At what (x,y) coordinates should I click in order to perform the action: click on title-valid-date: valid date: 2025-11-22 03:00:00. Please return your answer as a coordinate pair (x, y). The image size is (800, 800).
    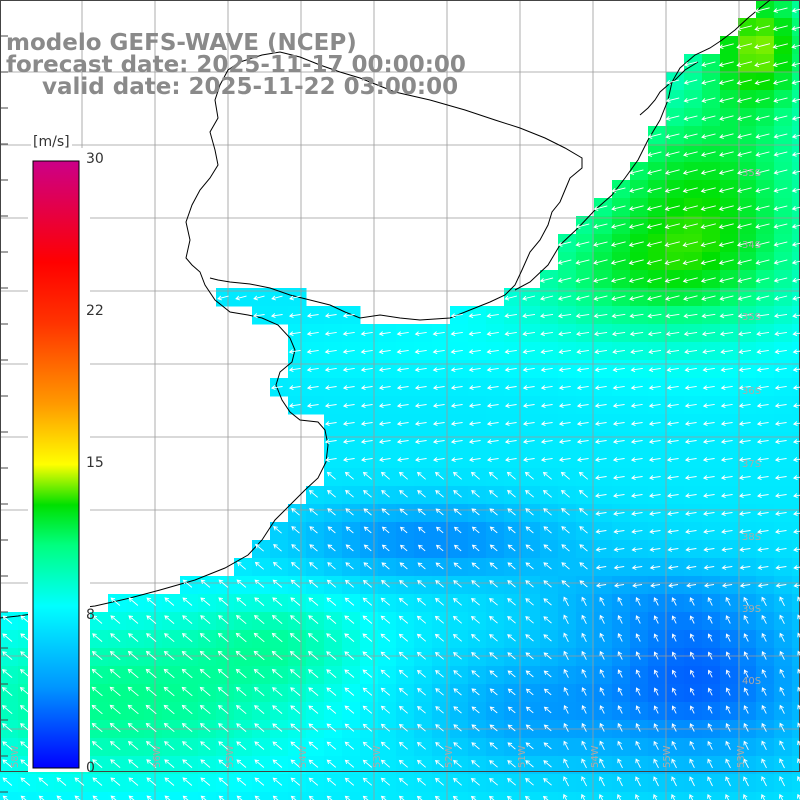
    Looking at the image, I should click on (250, 87).